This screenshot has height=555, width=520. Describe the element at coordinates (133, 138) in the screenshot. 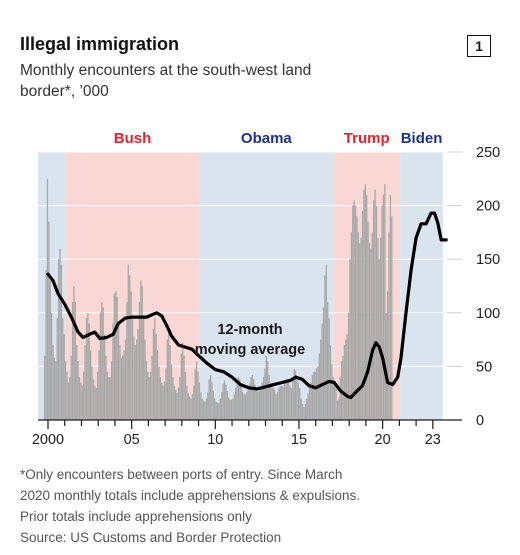

I see `period-label-bush: Bush` at that location.